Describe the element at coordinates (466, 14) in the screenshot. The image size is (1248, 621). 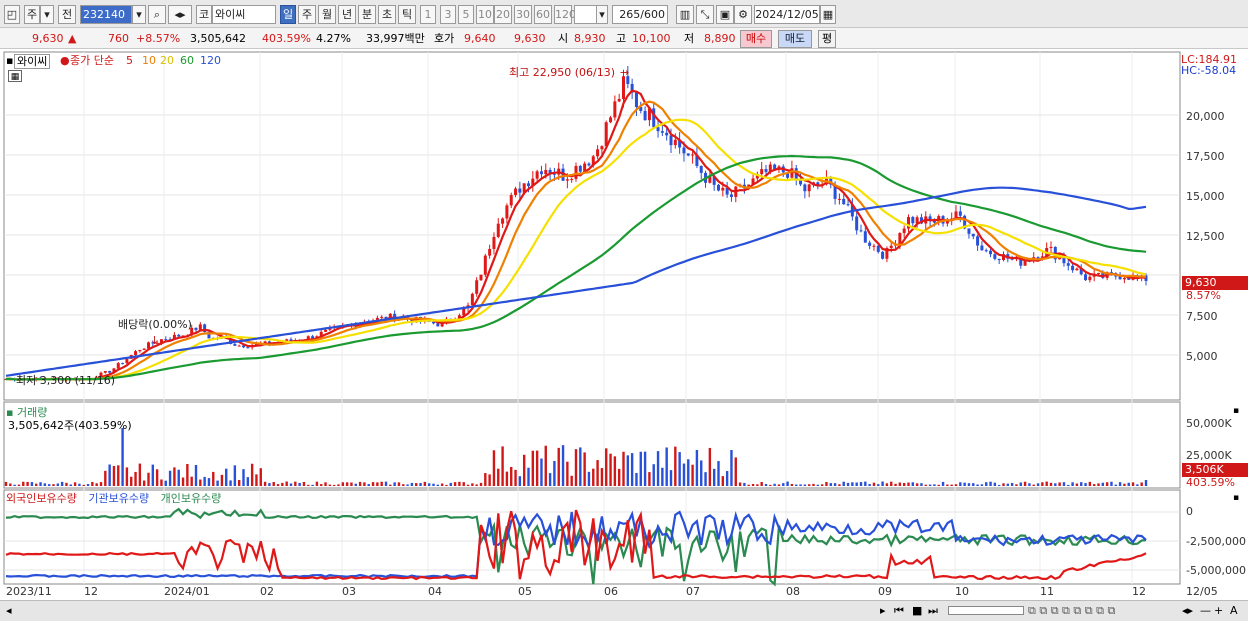
I see `tick-button: 5` at that location.